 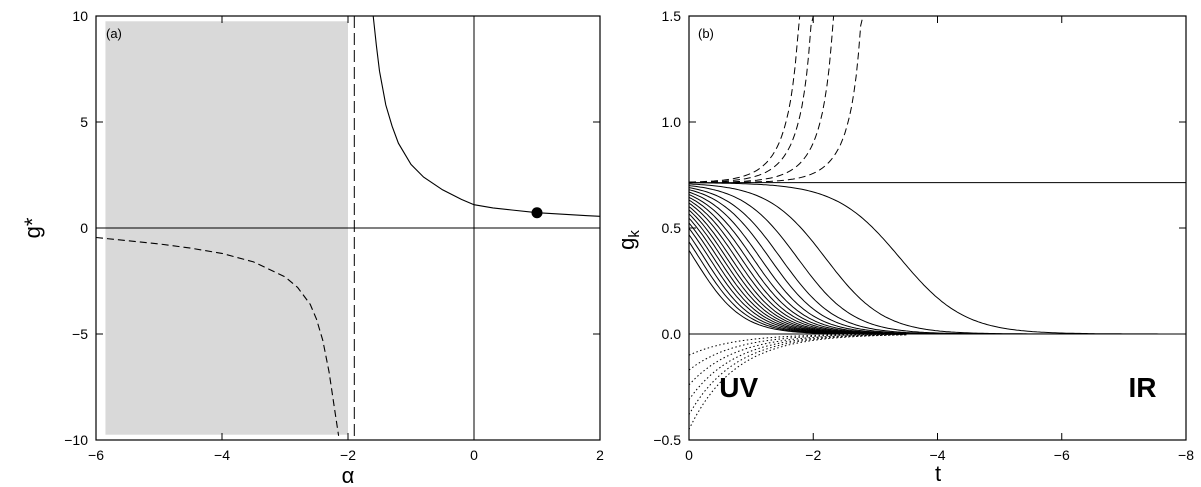 I want to click on panel-b-ylabel-sub: k, so click(x=634, y=234).